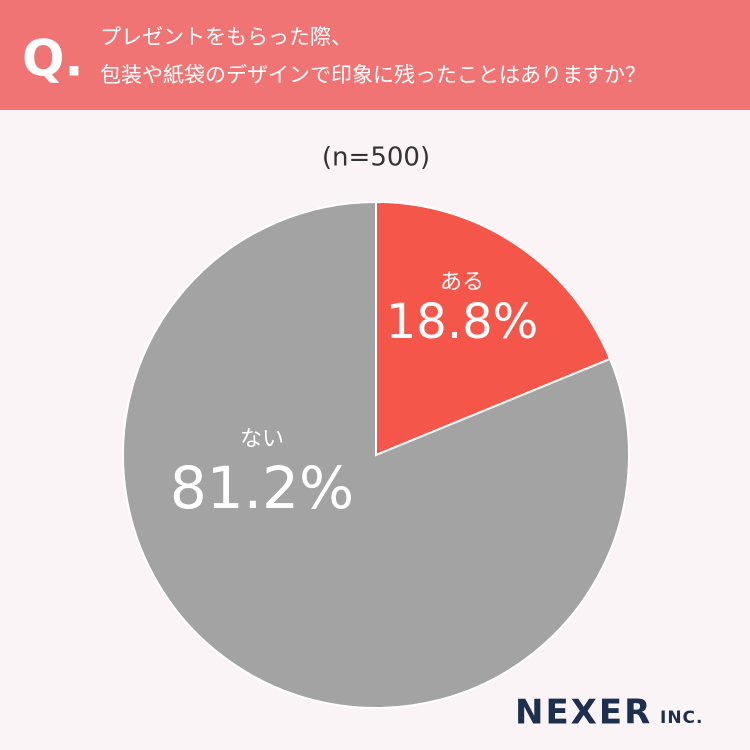 This screenshot has height=750, width=750. What do you see at coordinates (462, 282) in the screenshot?
I see `category-label: ある` at bounding box center [462, 282].